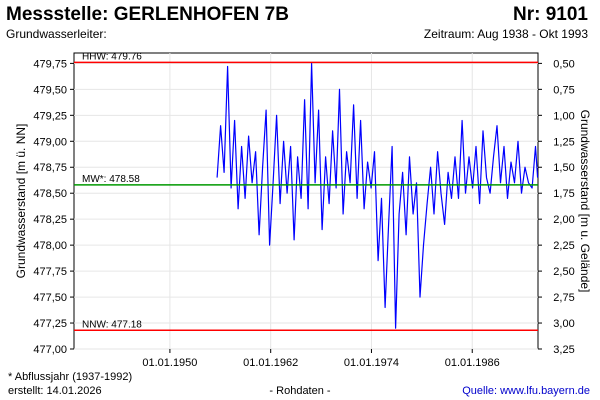 The width and height of the screenshot is (600, 400). I want to click on y2-tick-label: 1,25, so click(563, 142).